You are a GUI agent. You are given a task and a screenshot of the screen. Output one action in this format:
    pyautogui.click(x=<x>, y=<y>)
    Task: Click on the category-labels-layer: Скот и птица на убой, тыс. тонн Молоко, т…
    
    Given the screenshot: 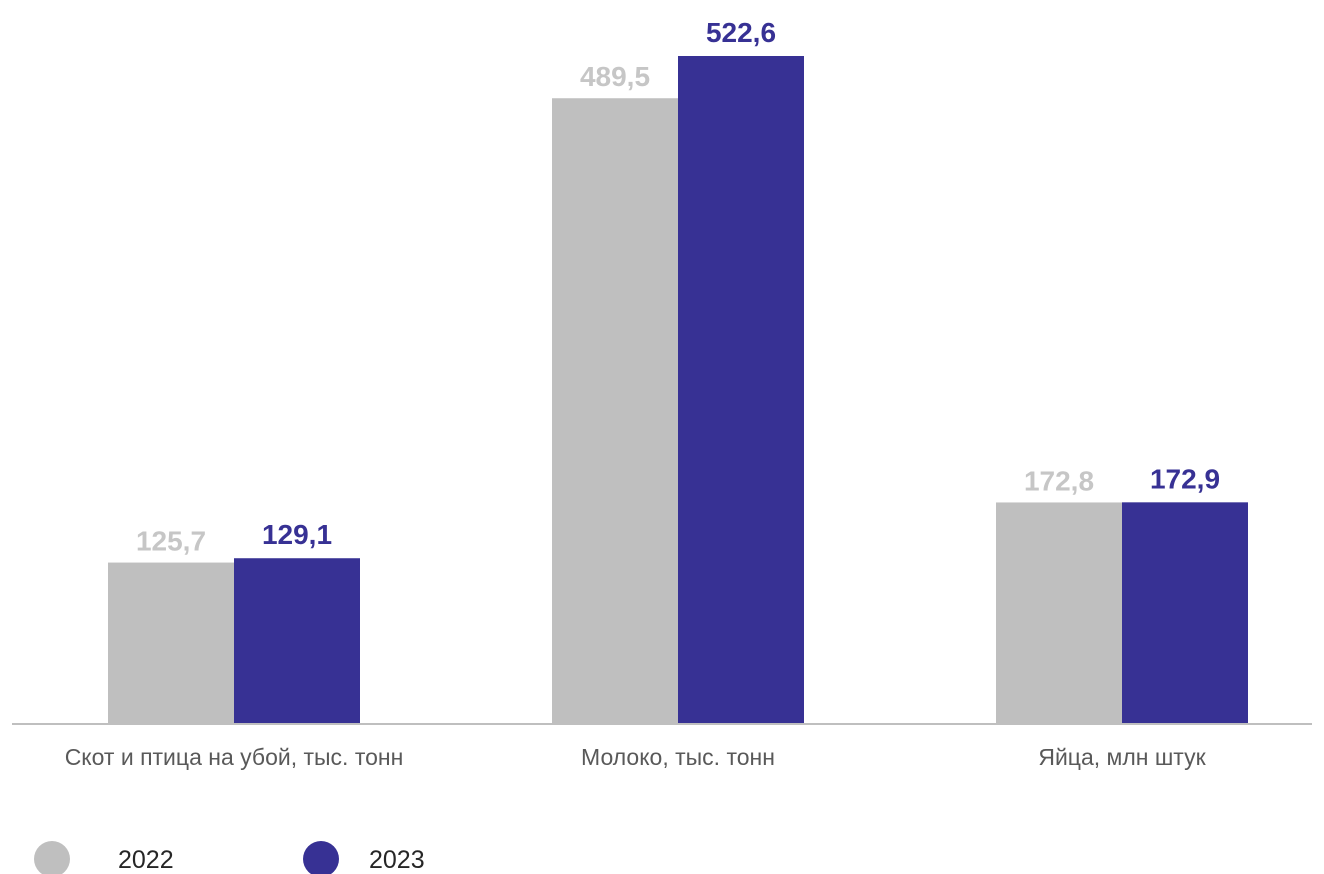 What is the action you would take?
    pyautogui.click(x=636, y=757)
    